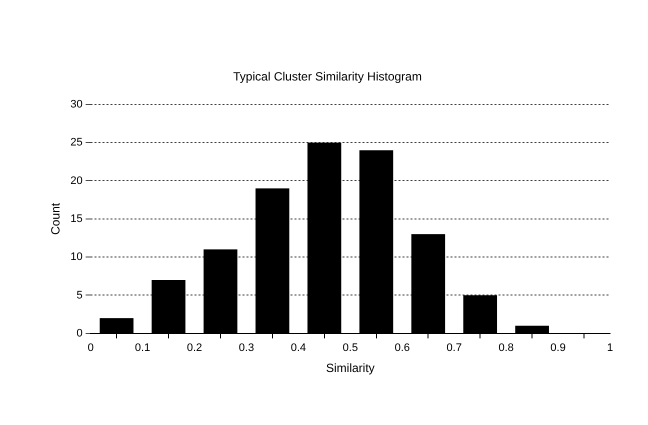 The width and height of the screenshot is (648, 425). Describe the element at coordinates (79, 333) in the screenshot. I see `y-tick-label: 0` at that location.